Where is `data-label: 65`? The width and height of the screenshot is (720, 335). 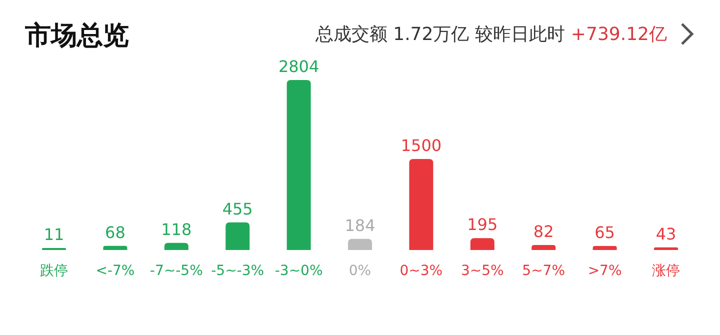 data-label: 65 is located at coordinates (604, 232).